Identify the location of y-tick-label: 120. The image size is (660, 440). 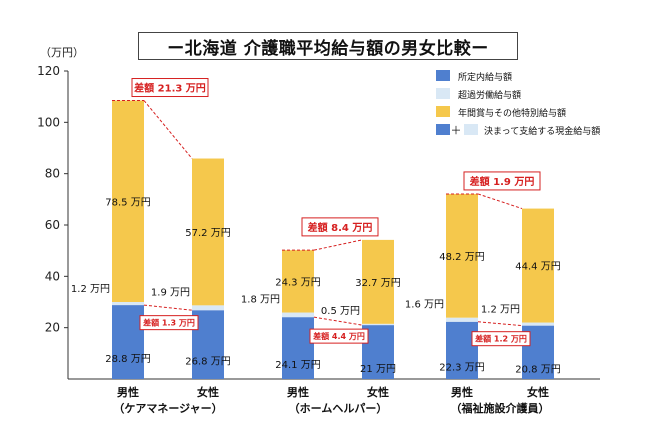
(48, 71).